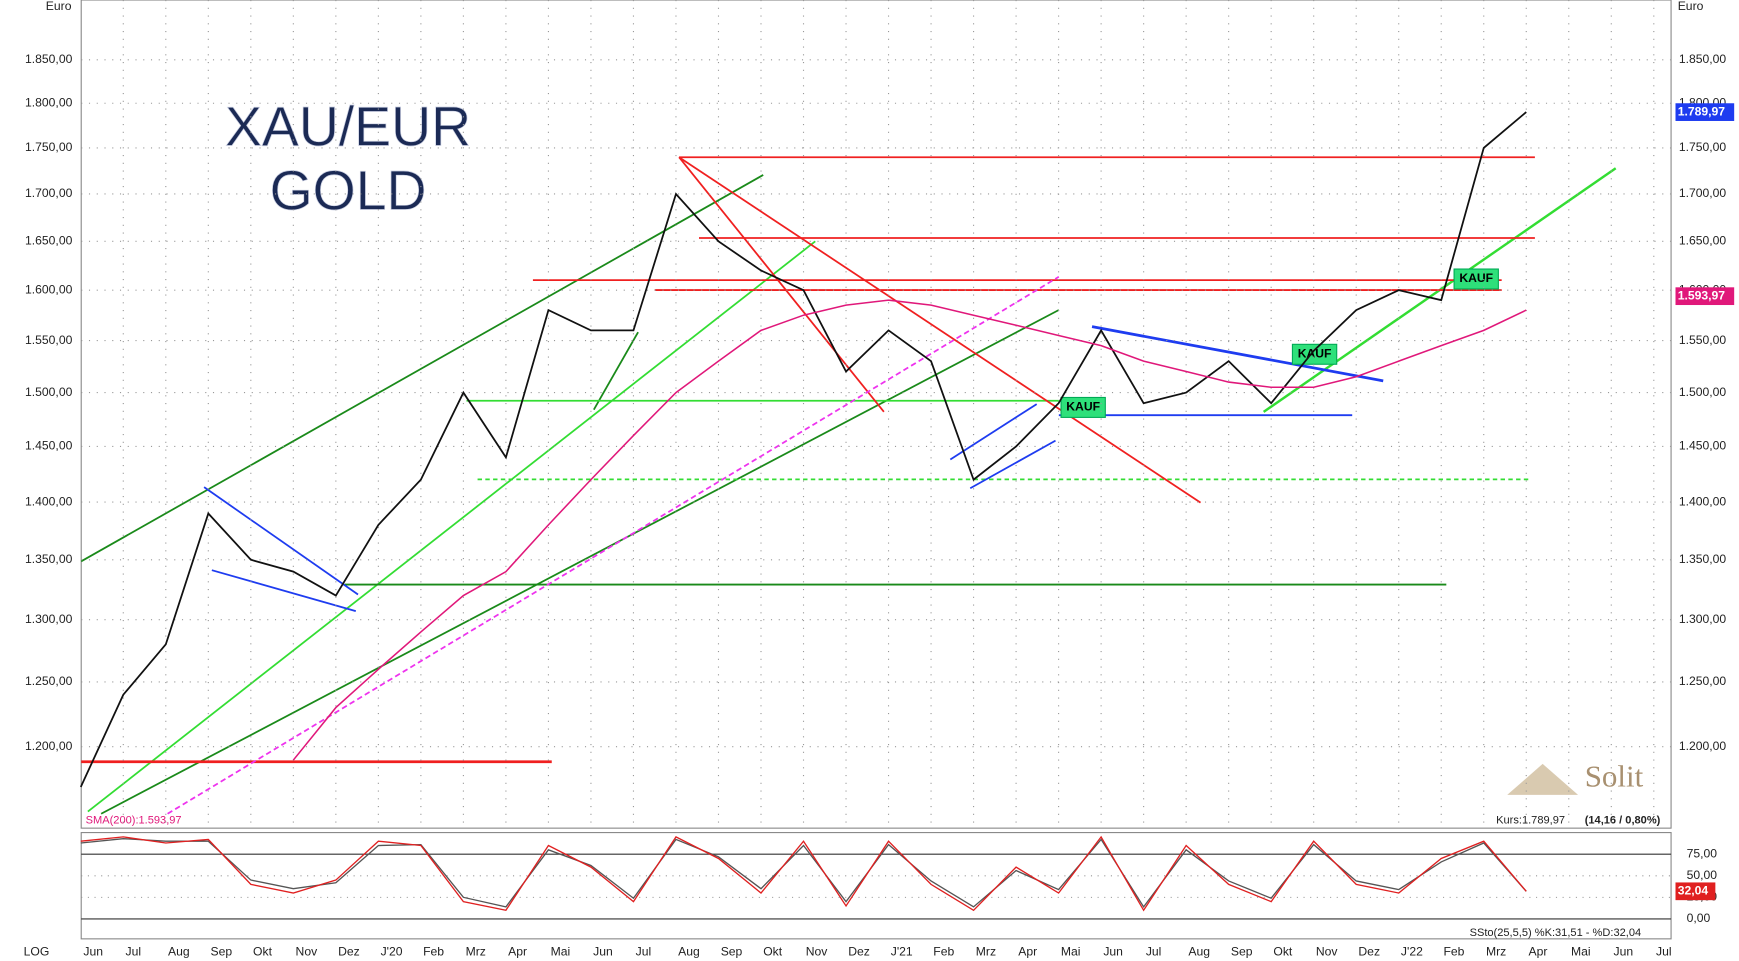 Image resolution: width=1739 pixels, height=961 pixels. What do you see at coordinates (1691, 6) in the screenshot?
I see `y-unit-right: Euro` at bounding box center [1691, 6].